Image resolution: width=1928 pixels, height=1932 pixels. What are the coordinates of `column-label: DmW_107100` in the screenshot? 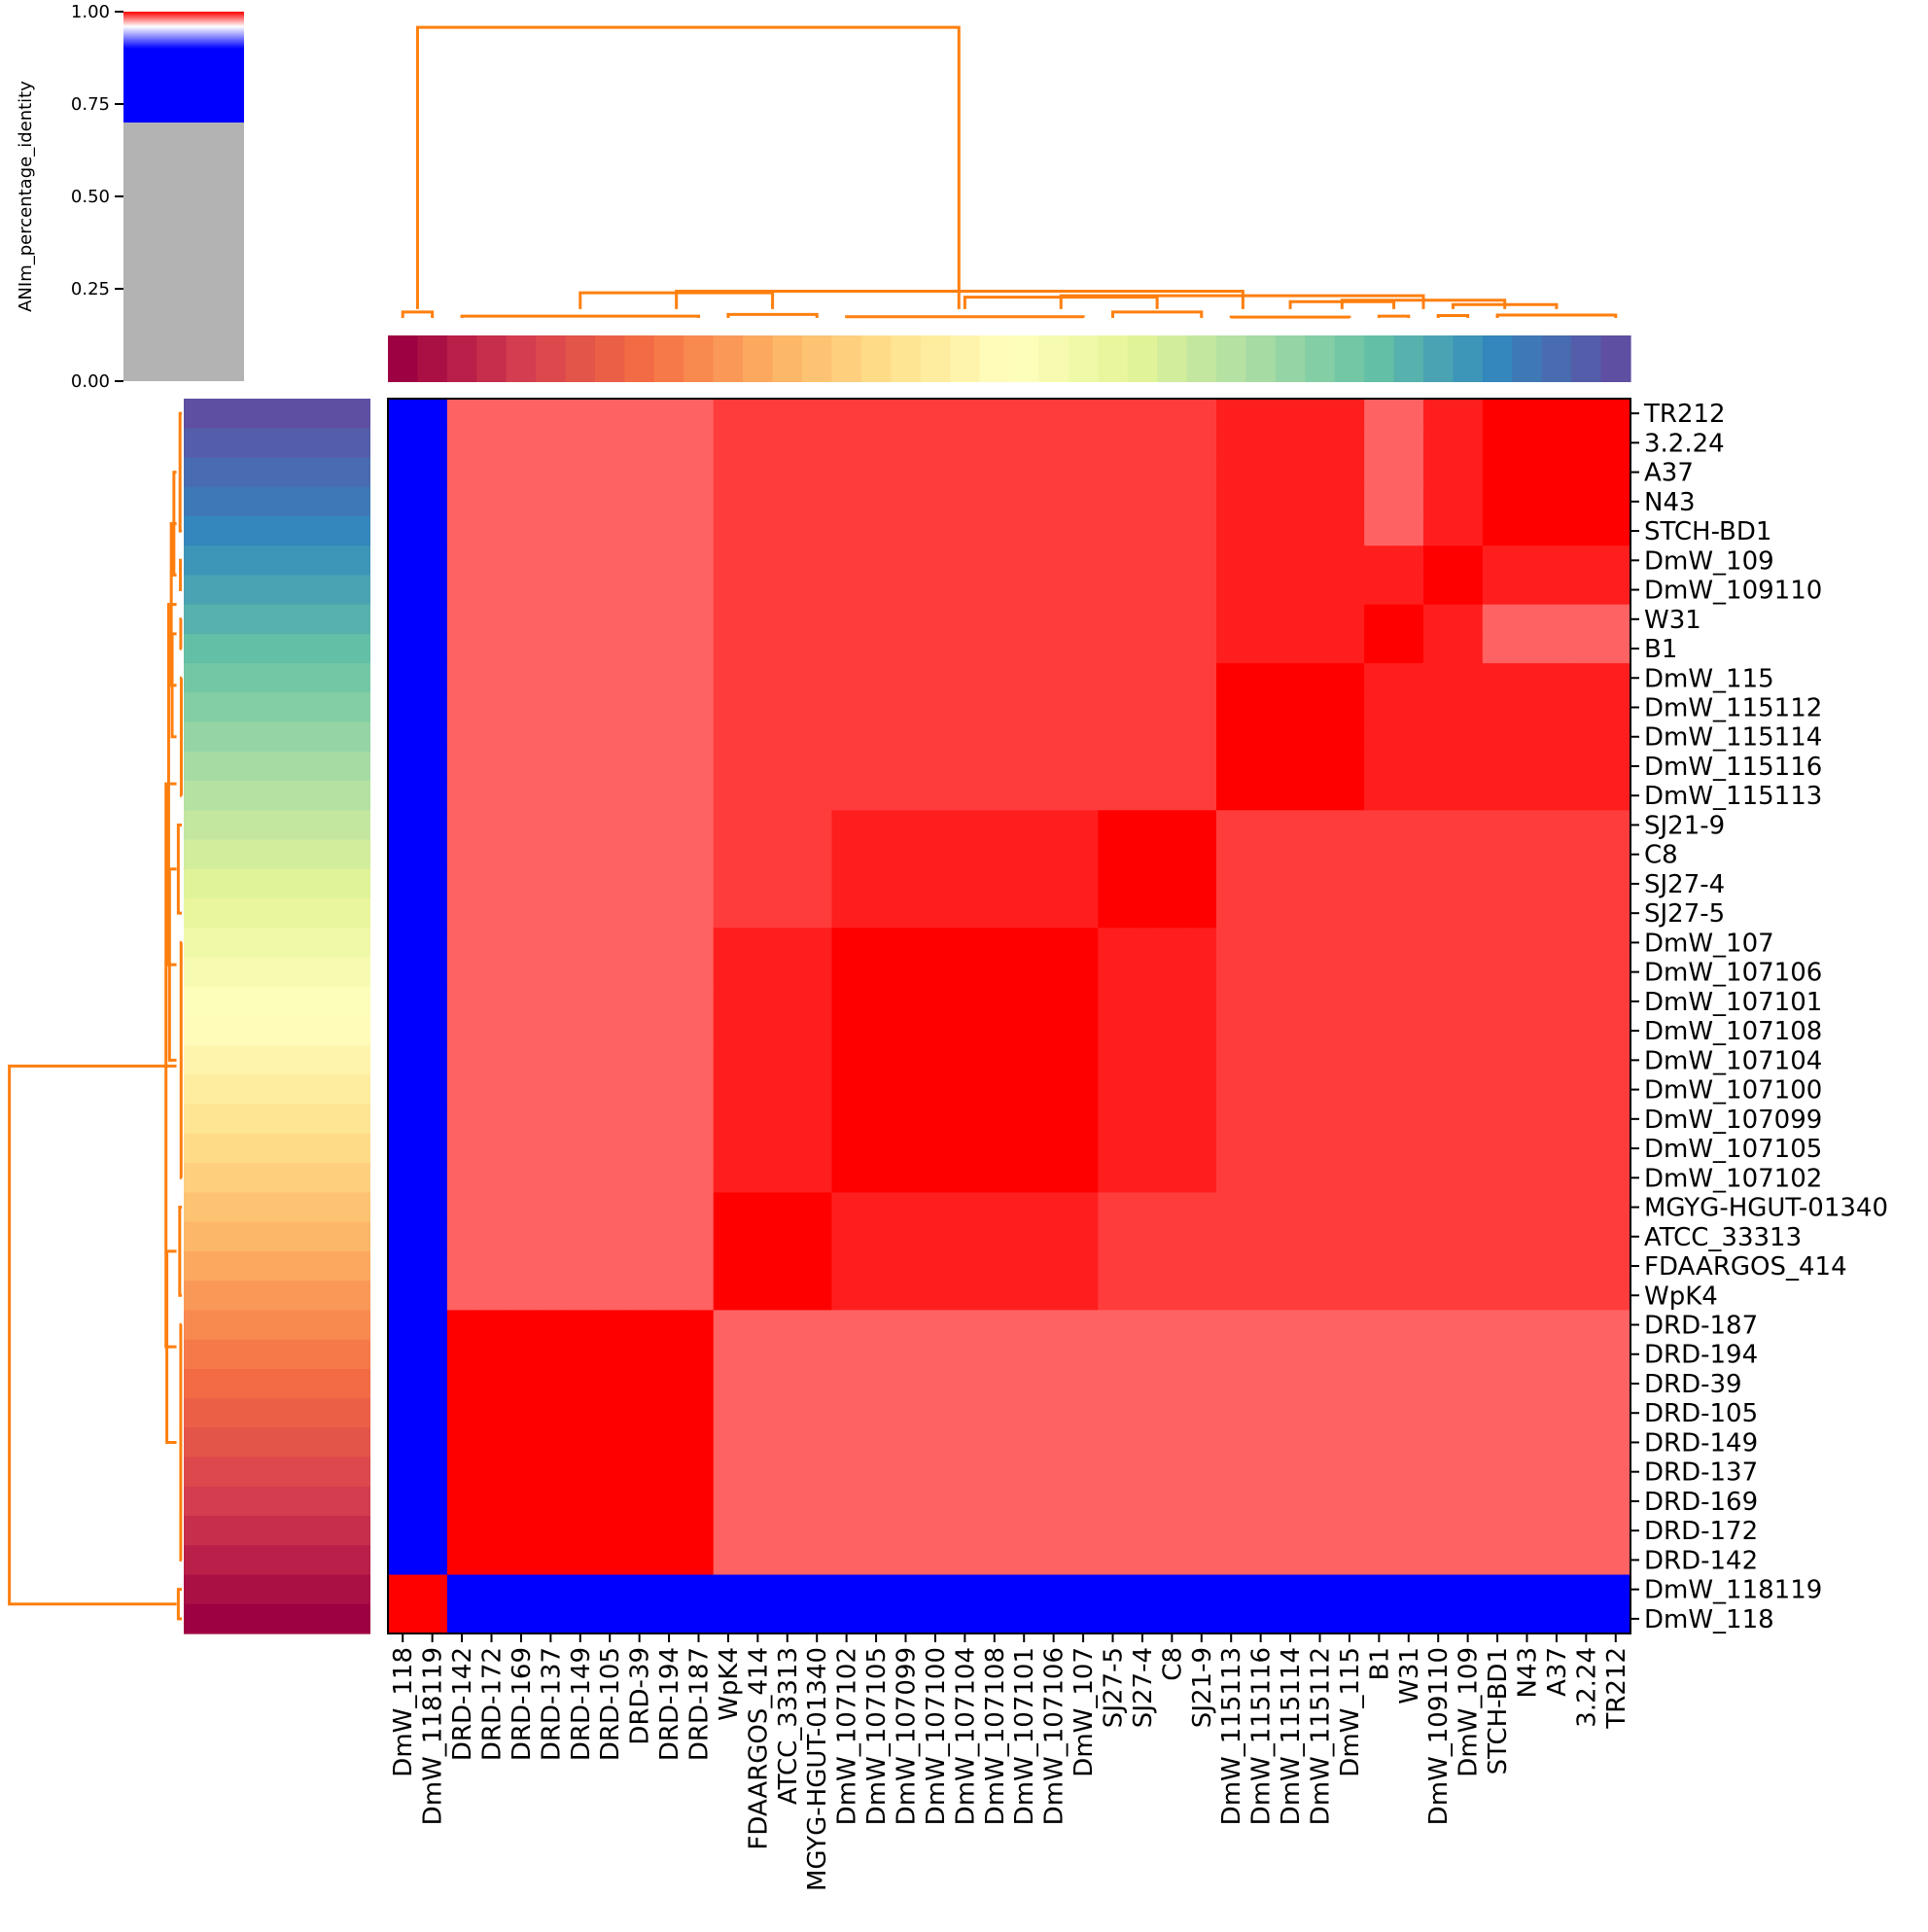 It's located at (936, 1736).